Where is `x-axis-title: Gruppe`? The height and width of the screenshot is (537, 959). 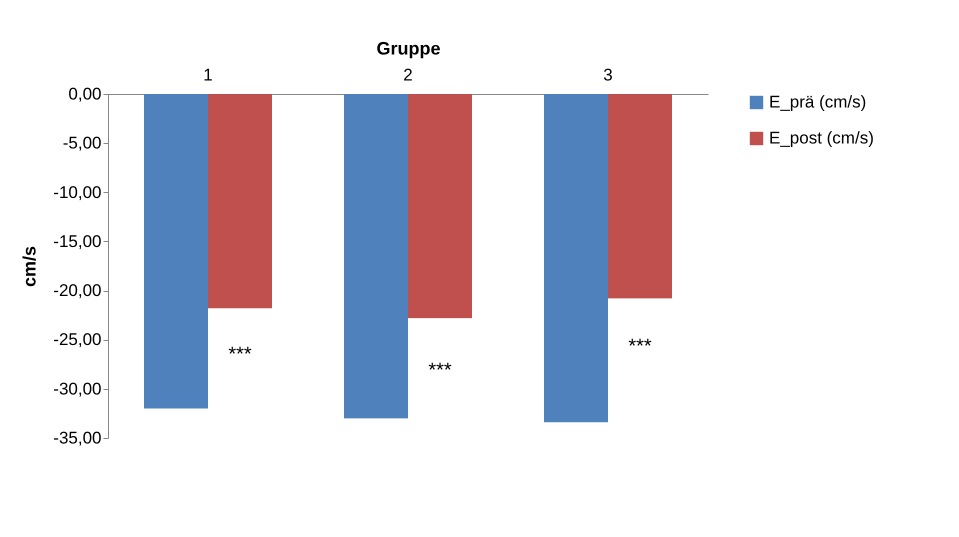 x-axis-title: Gruppe is located at coordinates (408, 48).